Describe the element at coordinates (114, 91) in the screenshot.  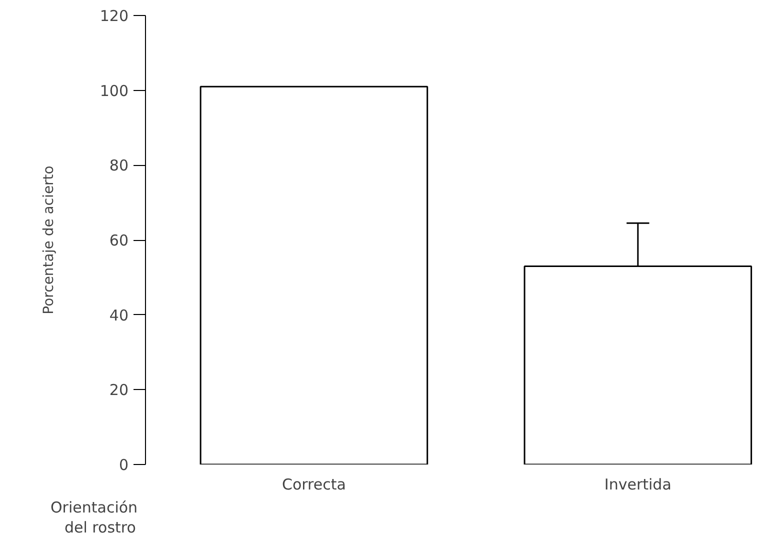
I see `y-tick-label: 100` at that location.